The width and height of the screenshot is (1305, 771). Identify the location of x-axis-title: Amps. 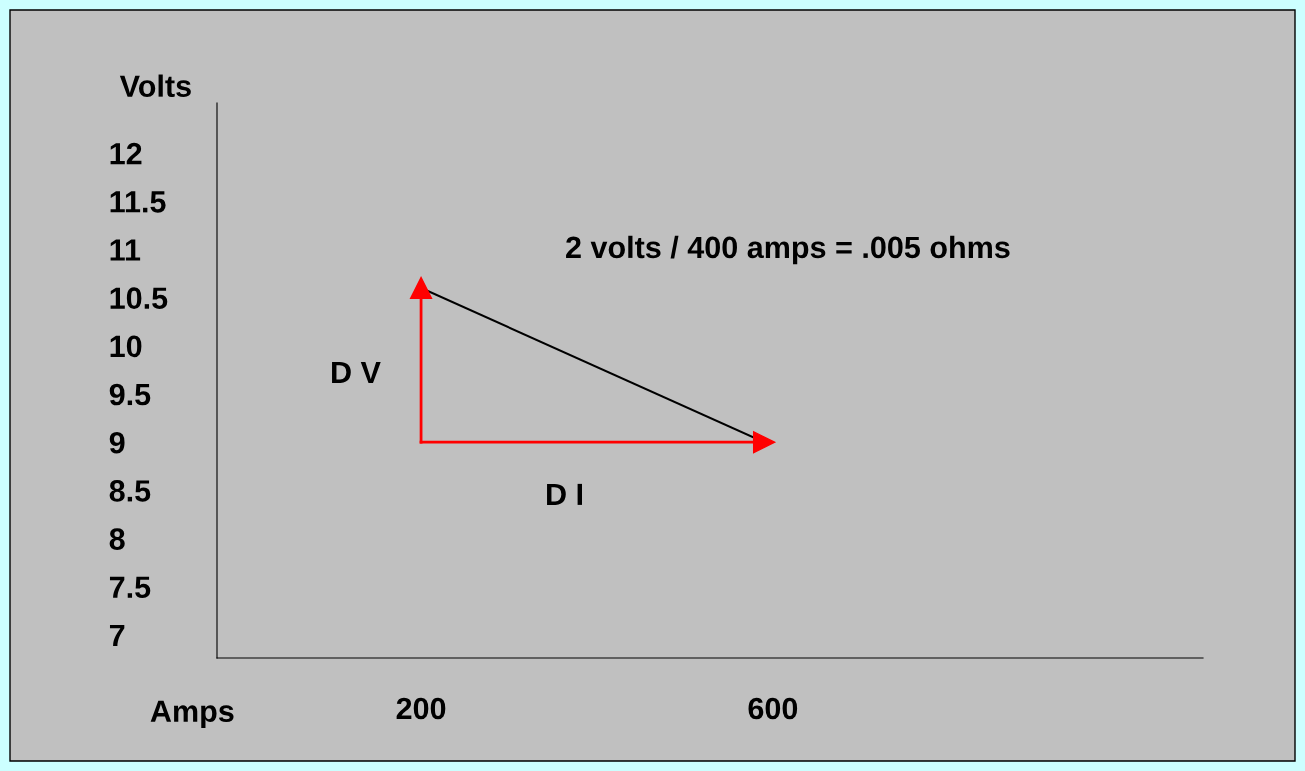
(192, 714).